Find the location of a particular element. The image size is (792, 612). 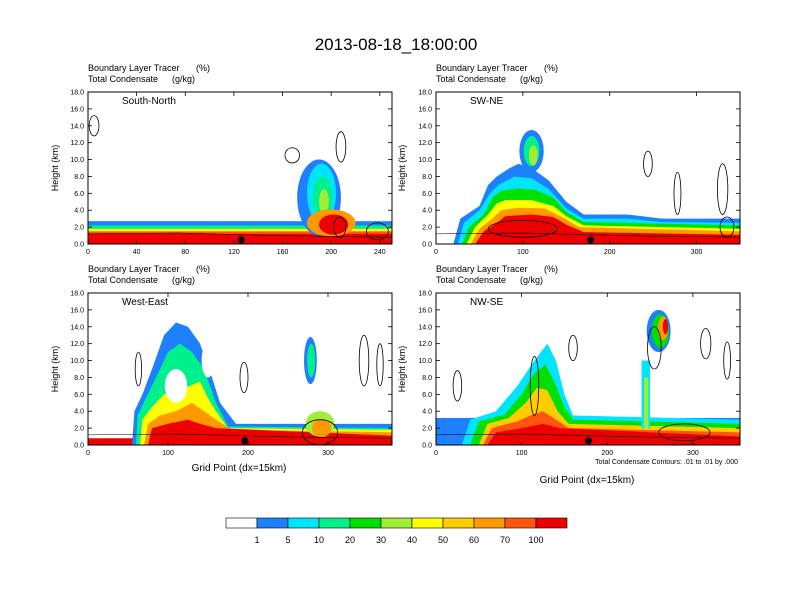

colorbar-label: 40 is located at coordinates (412, 540).